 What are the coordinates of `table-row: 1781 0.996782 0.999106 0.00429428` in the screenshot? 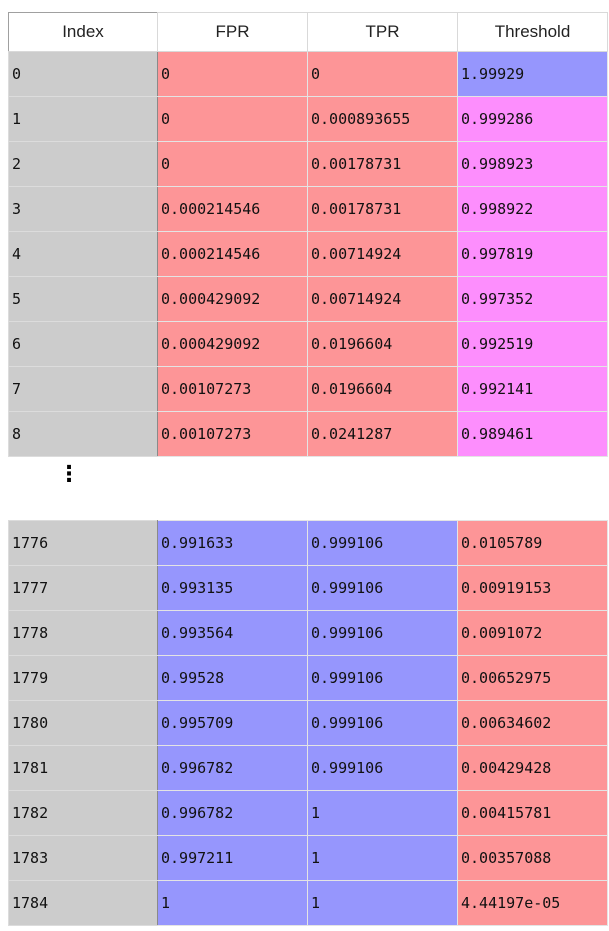 It's located at (308, 768).